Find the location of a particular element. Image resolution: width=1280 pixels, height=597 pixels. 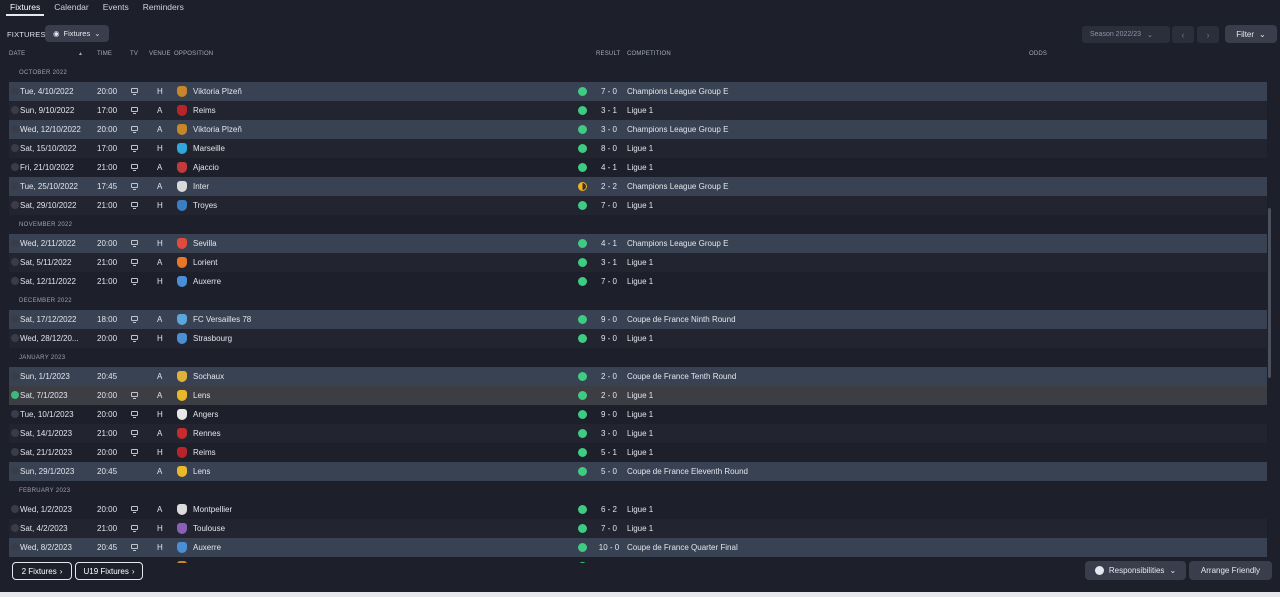

season-select: Season 2022/23 ⌄ is located at coordinates (1126, 34).